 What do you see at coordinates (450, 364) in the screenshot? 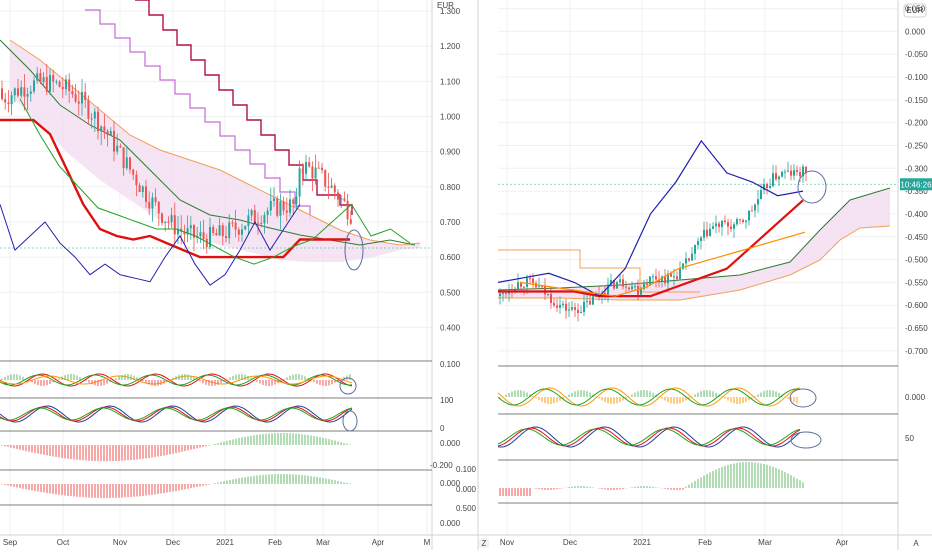
I see `y-tick-left-ind: 0.100` at bounding box center [450, 364].